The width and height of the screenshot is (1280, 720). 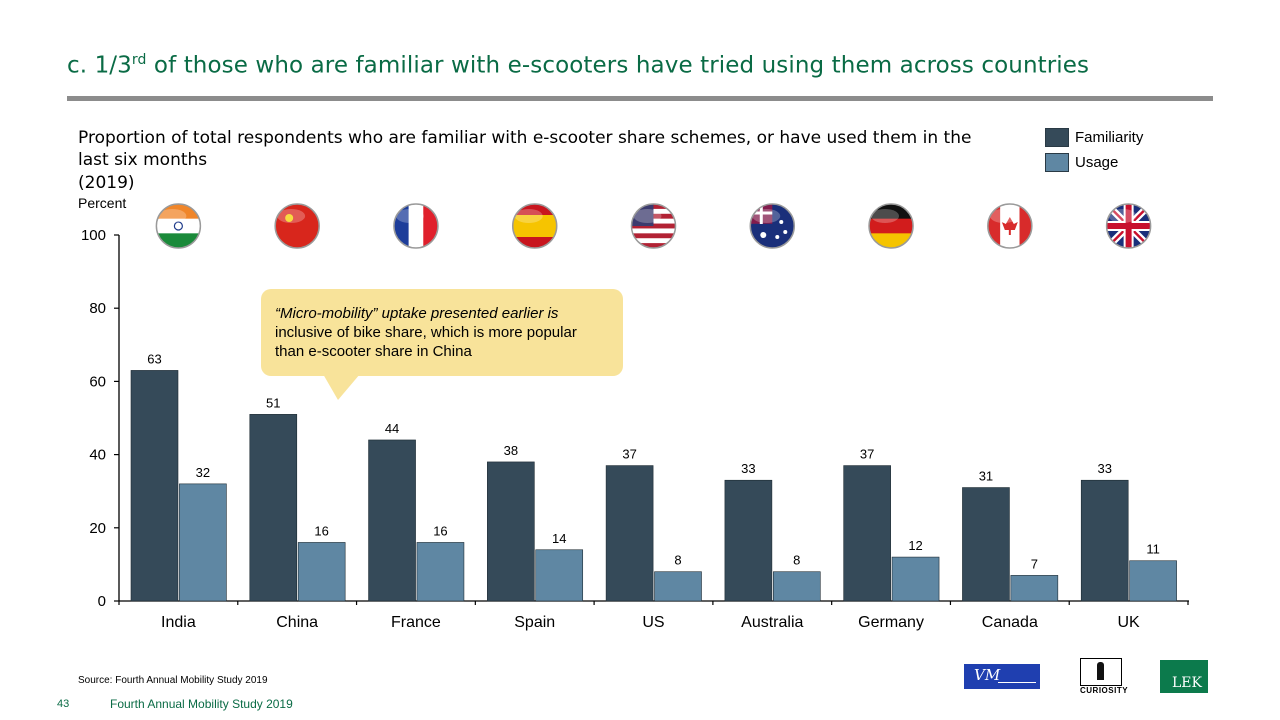 I want to click on bar-usage-germany, so click(x=915, y=579).